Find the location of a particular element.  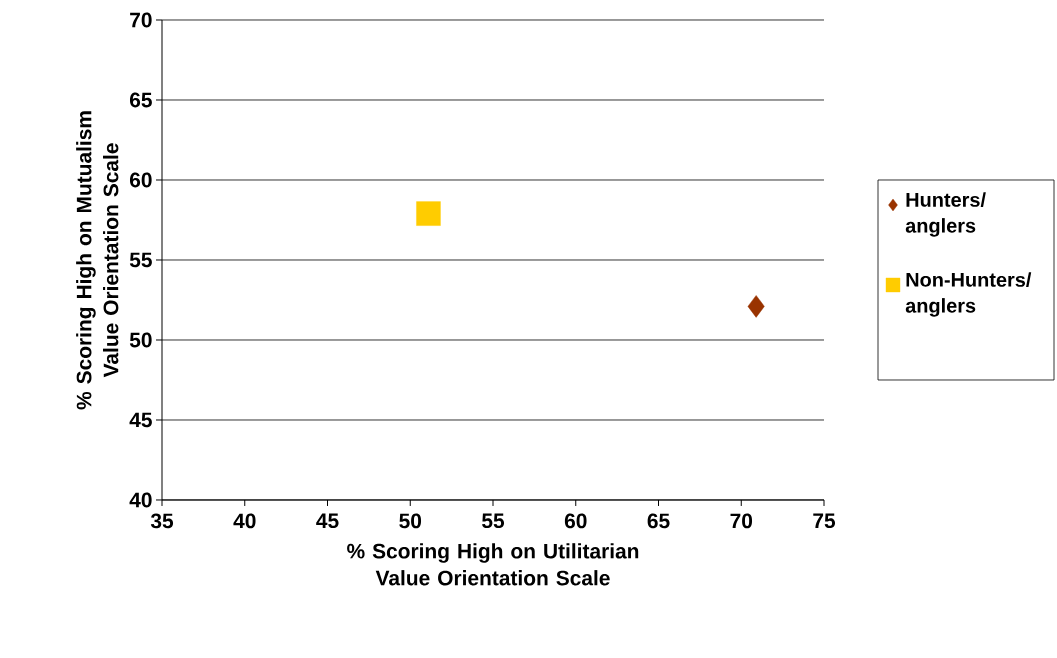

x-tick-label: 35 is located at coordinates (162, 521).